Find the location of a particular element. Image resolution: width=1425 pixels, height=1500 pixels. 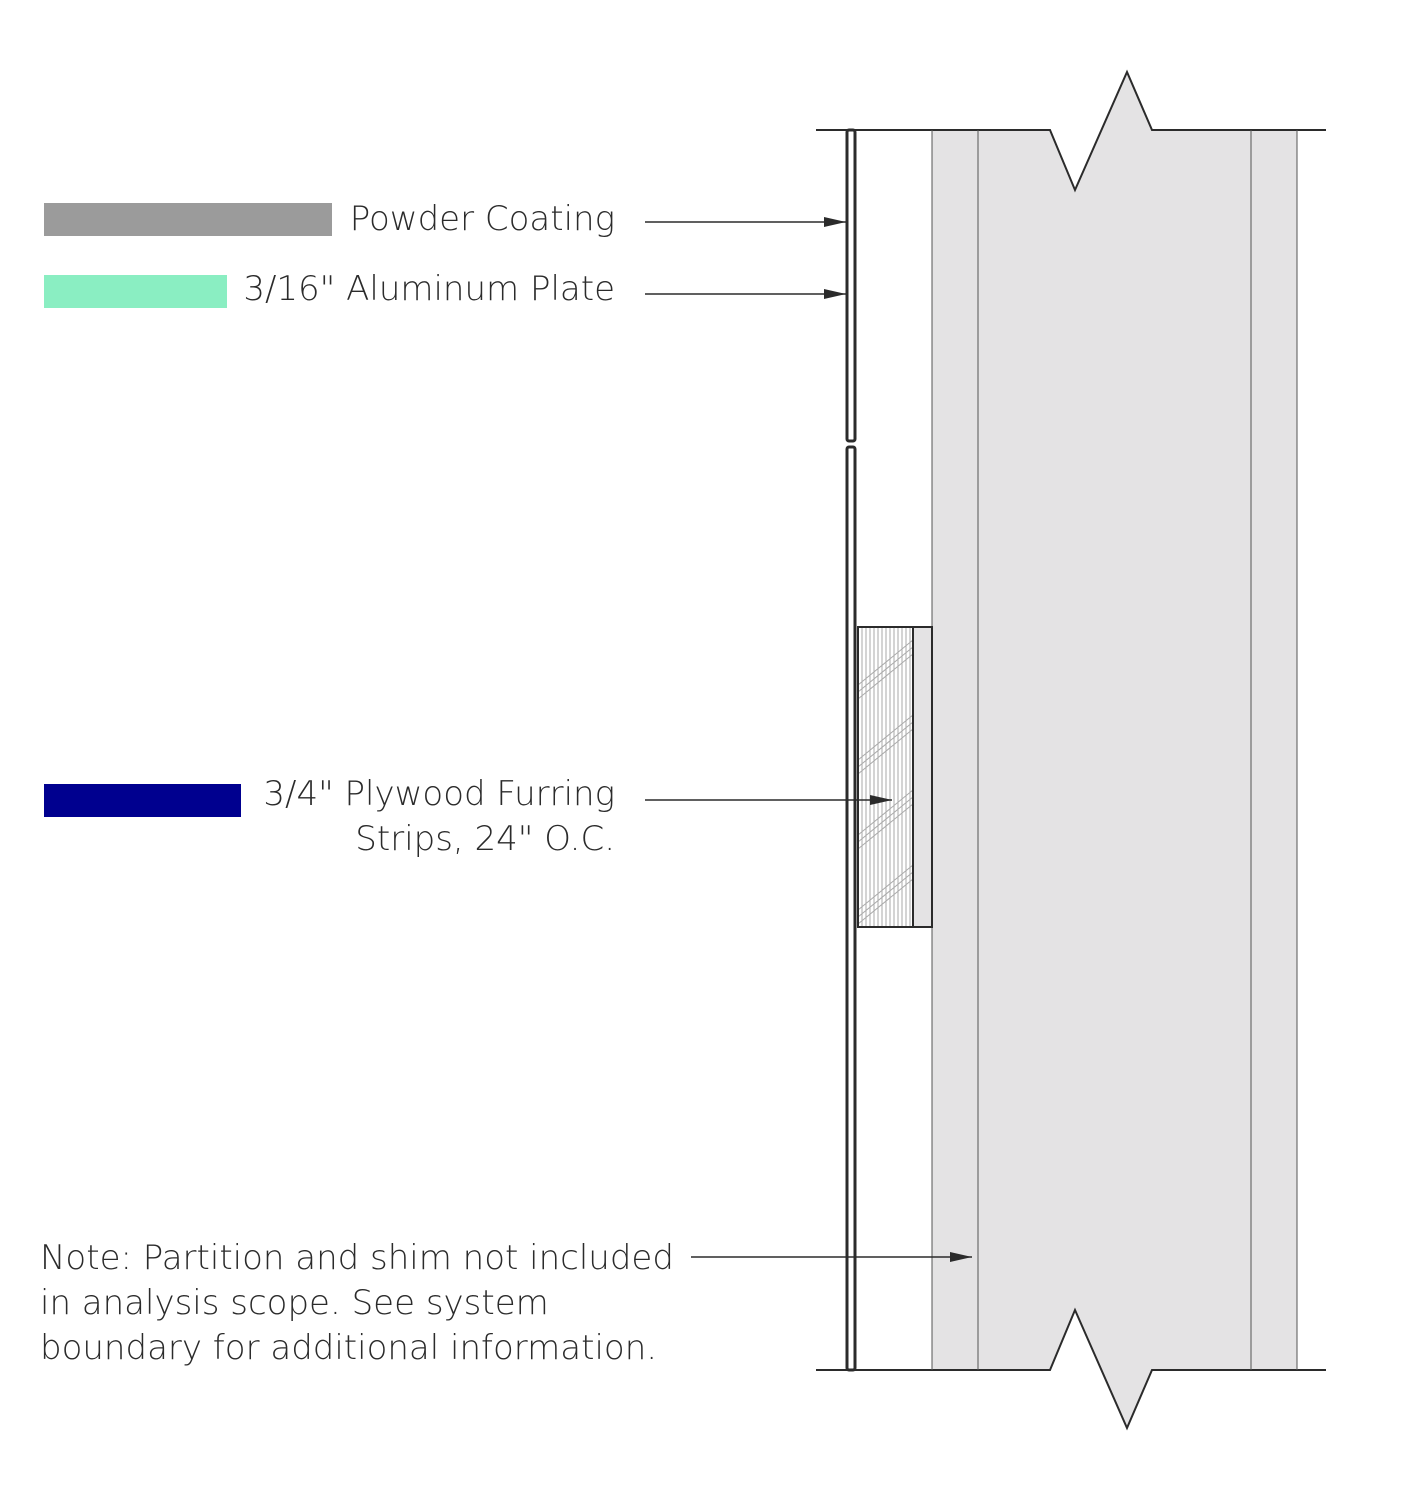

aluminum-plate-label: 3/16" Aluminum Plate is located at coordinates (429, 289).